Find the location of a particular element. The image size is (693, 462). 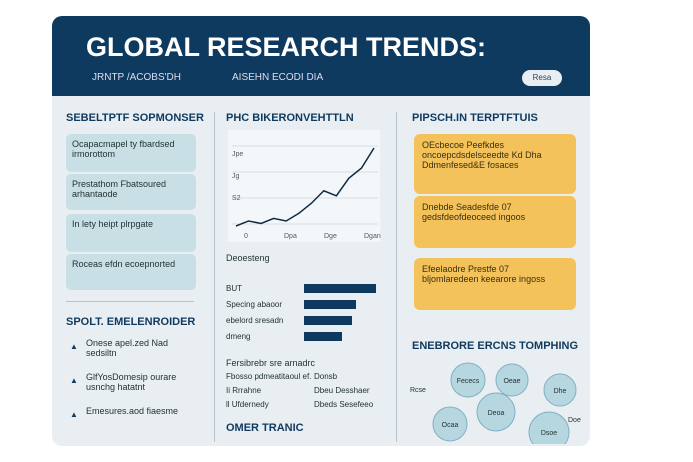

heading: ENEBRORE ERCNS TOMPHING is located at coordinates (495, 346).